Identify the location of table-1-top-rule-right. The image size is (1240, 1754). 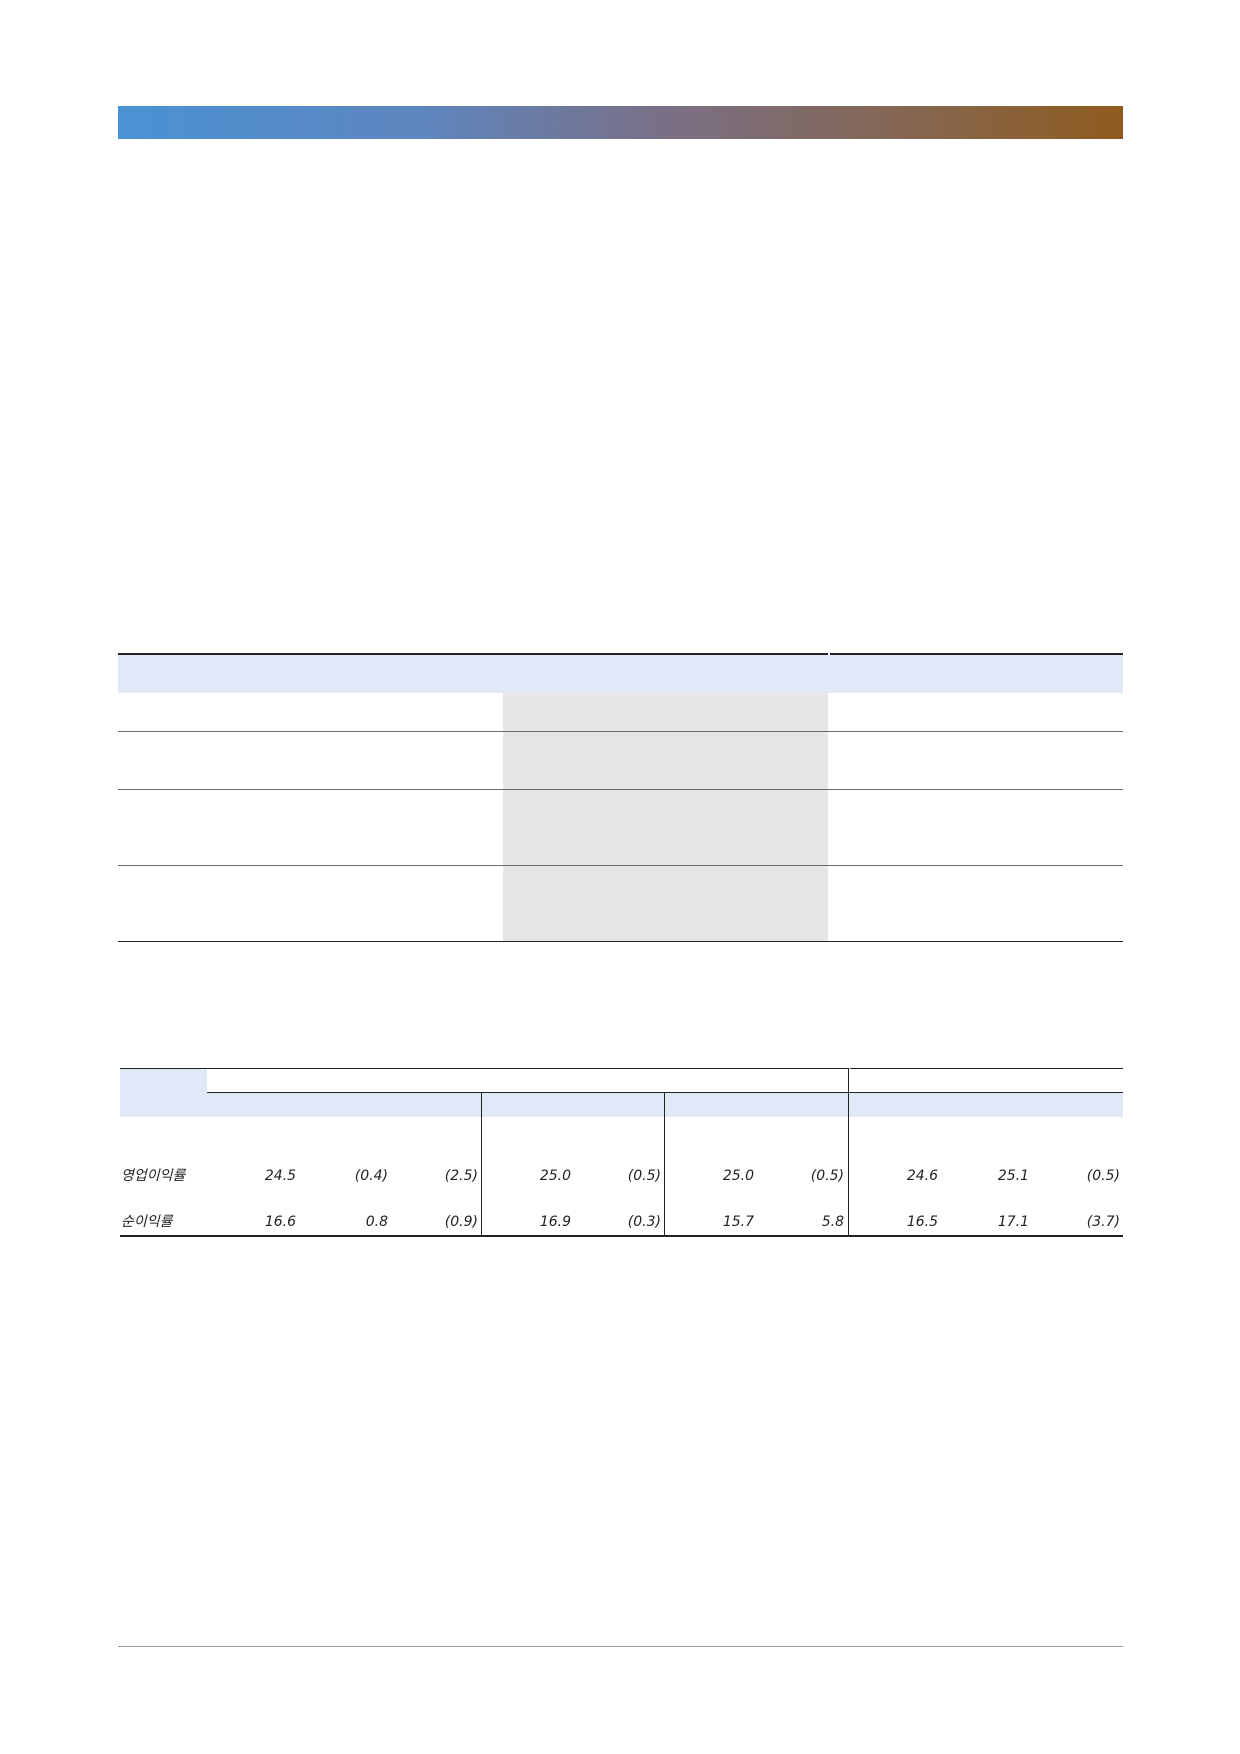
(976, 654).